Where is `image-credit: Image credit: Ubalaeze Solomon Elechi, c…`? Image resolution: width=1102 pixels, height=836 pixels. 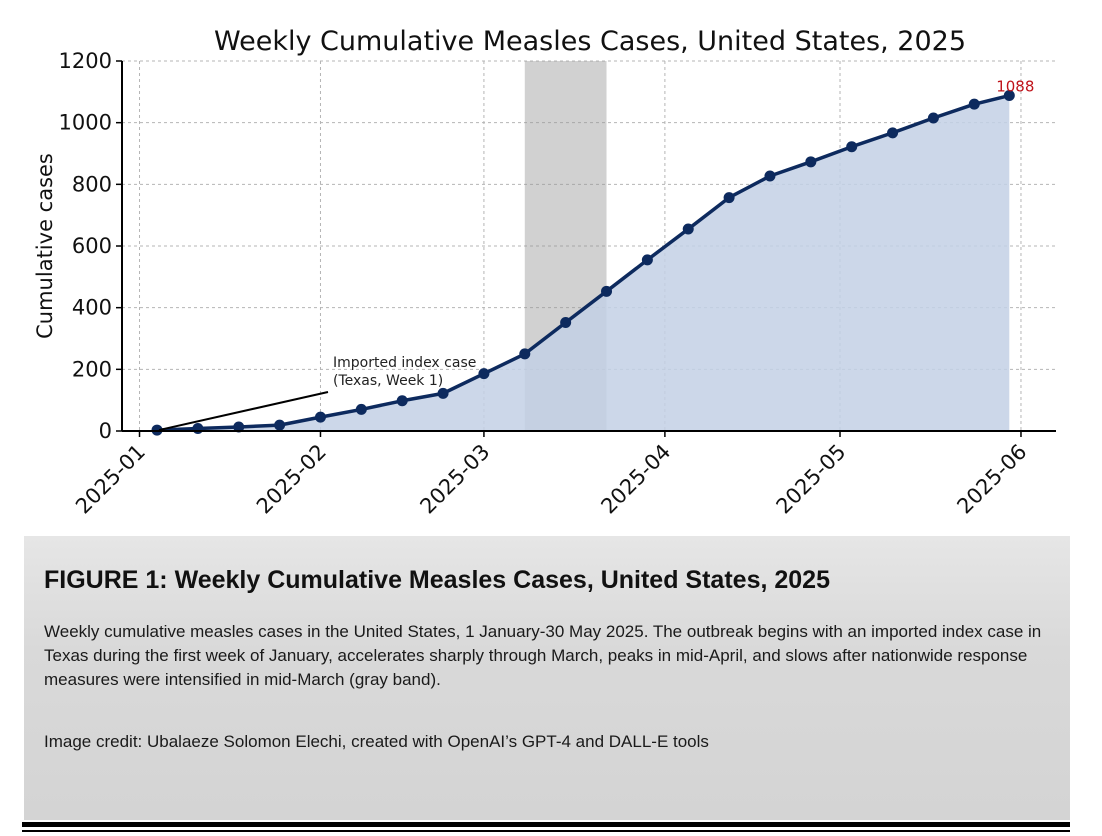
image-credit: Image credit: Ubalaeze Solomon Elechi, c… is located at coordinates (376, 741).